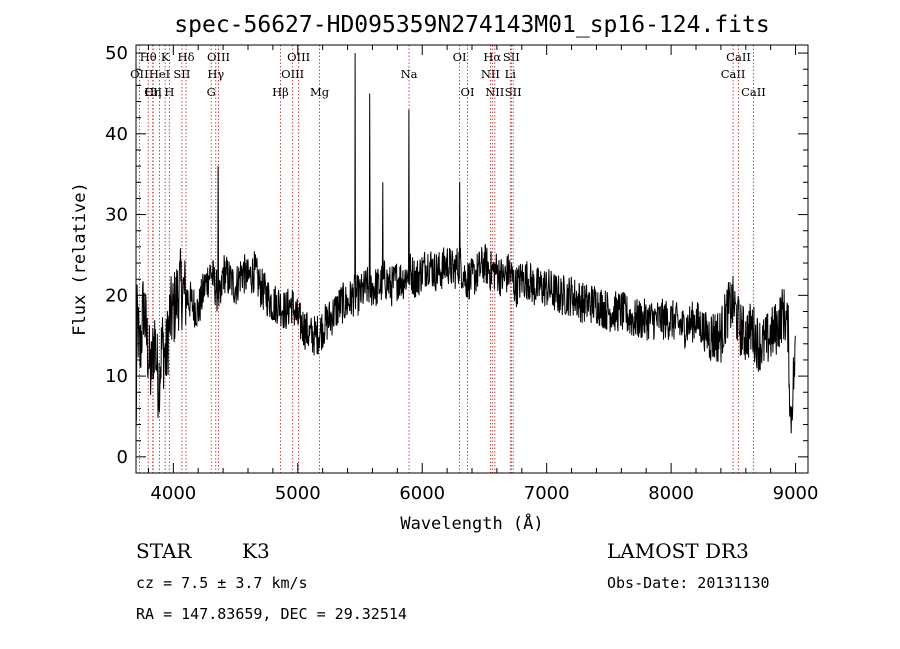 The image size is (900, 649). Describe the element at coordinates (492, 57) in the screenshot. I see `spectral-line-label: Hα` at that location.